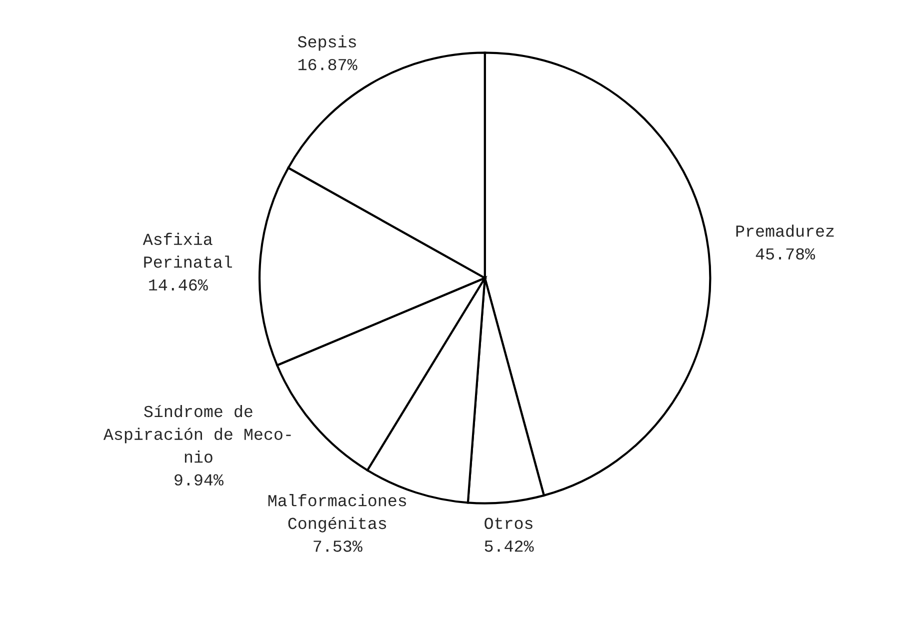 The height and width of the screenshot is (642, 914). I want to click on data-label: 14.46%, so click(178, 285).